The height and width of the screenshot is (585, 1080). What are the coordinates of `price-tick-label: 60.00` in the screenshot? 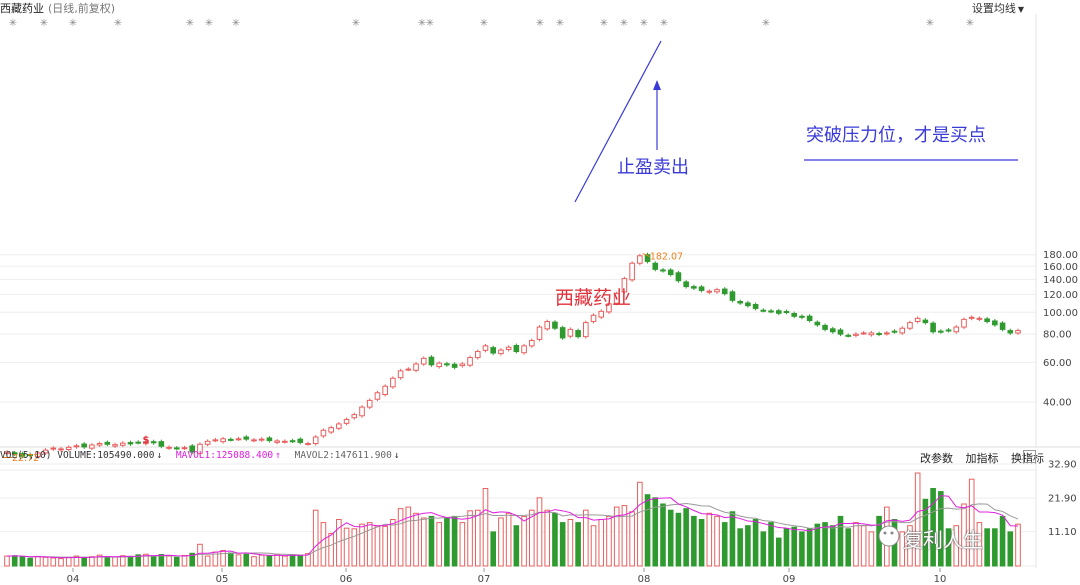 It's located at (1057, 363).